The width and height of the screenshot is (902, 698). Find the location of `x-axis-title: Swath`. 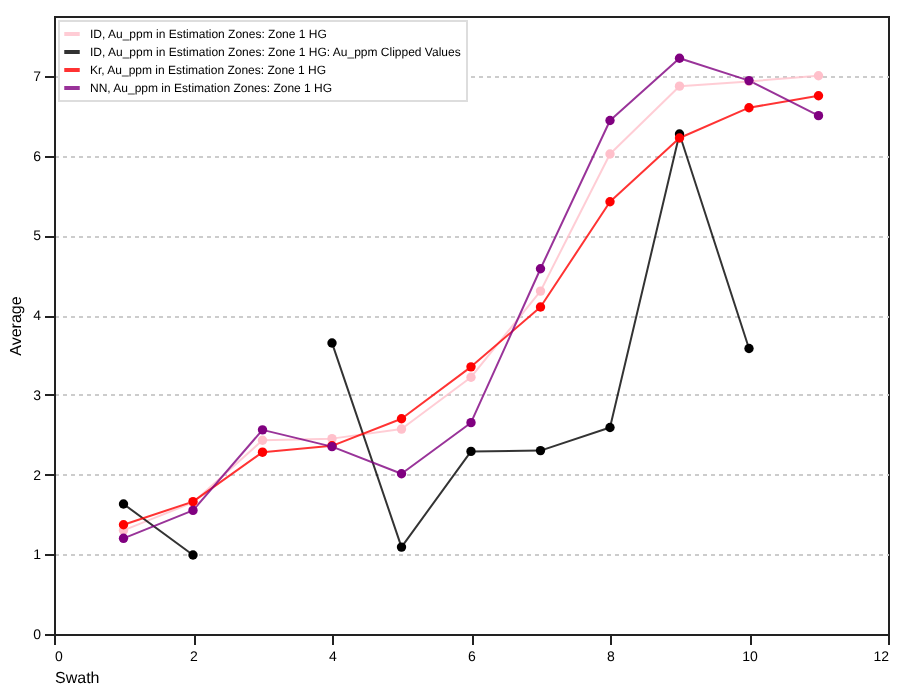

x-axis-title: Swath is located at coordinates (77, 678).